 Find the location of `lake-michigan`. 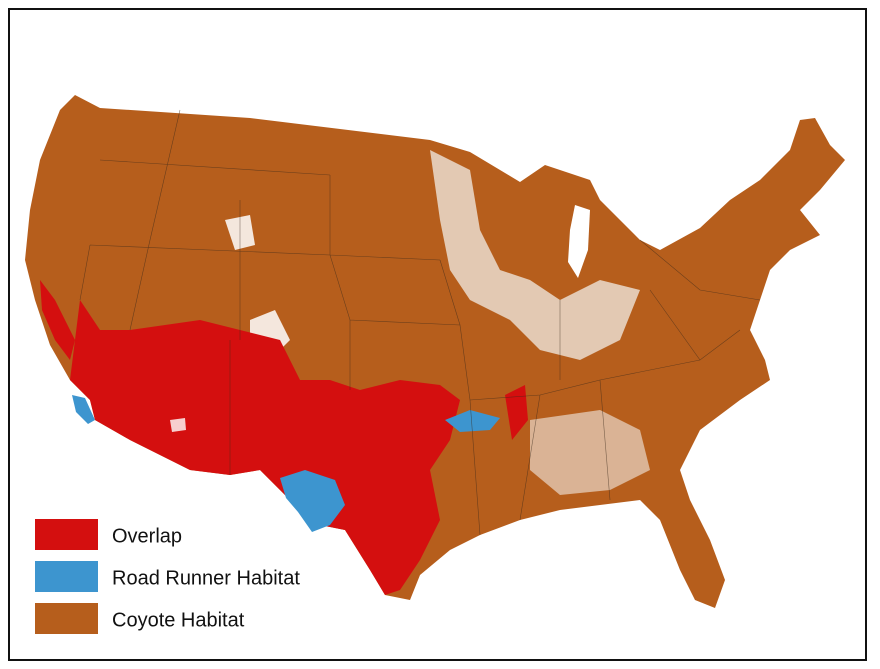

lake-michigan is located at coordinates (579, 241).